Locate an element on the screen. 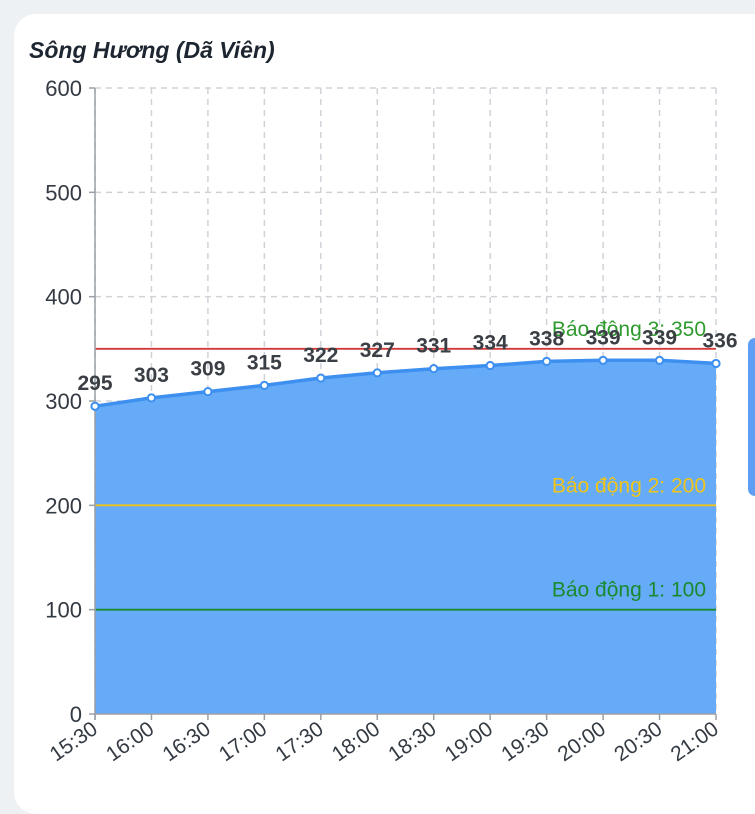 The image size is (755, 814). data-label: 334 is located at coordinates (490, 343).